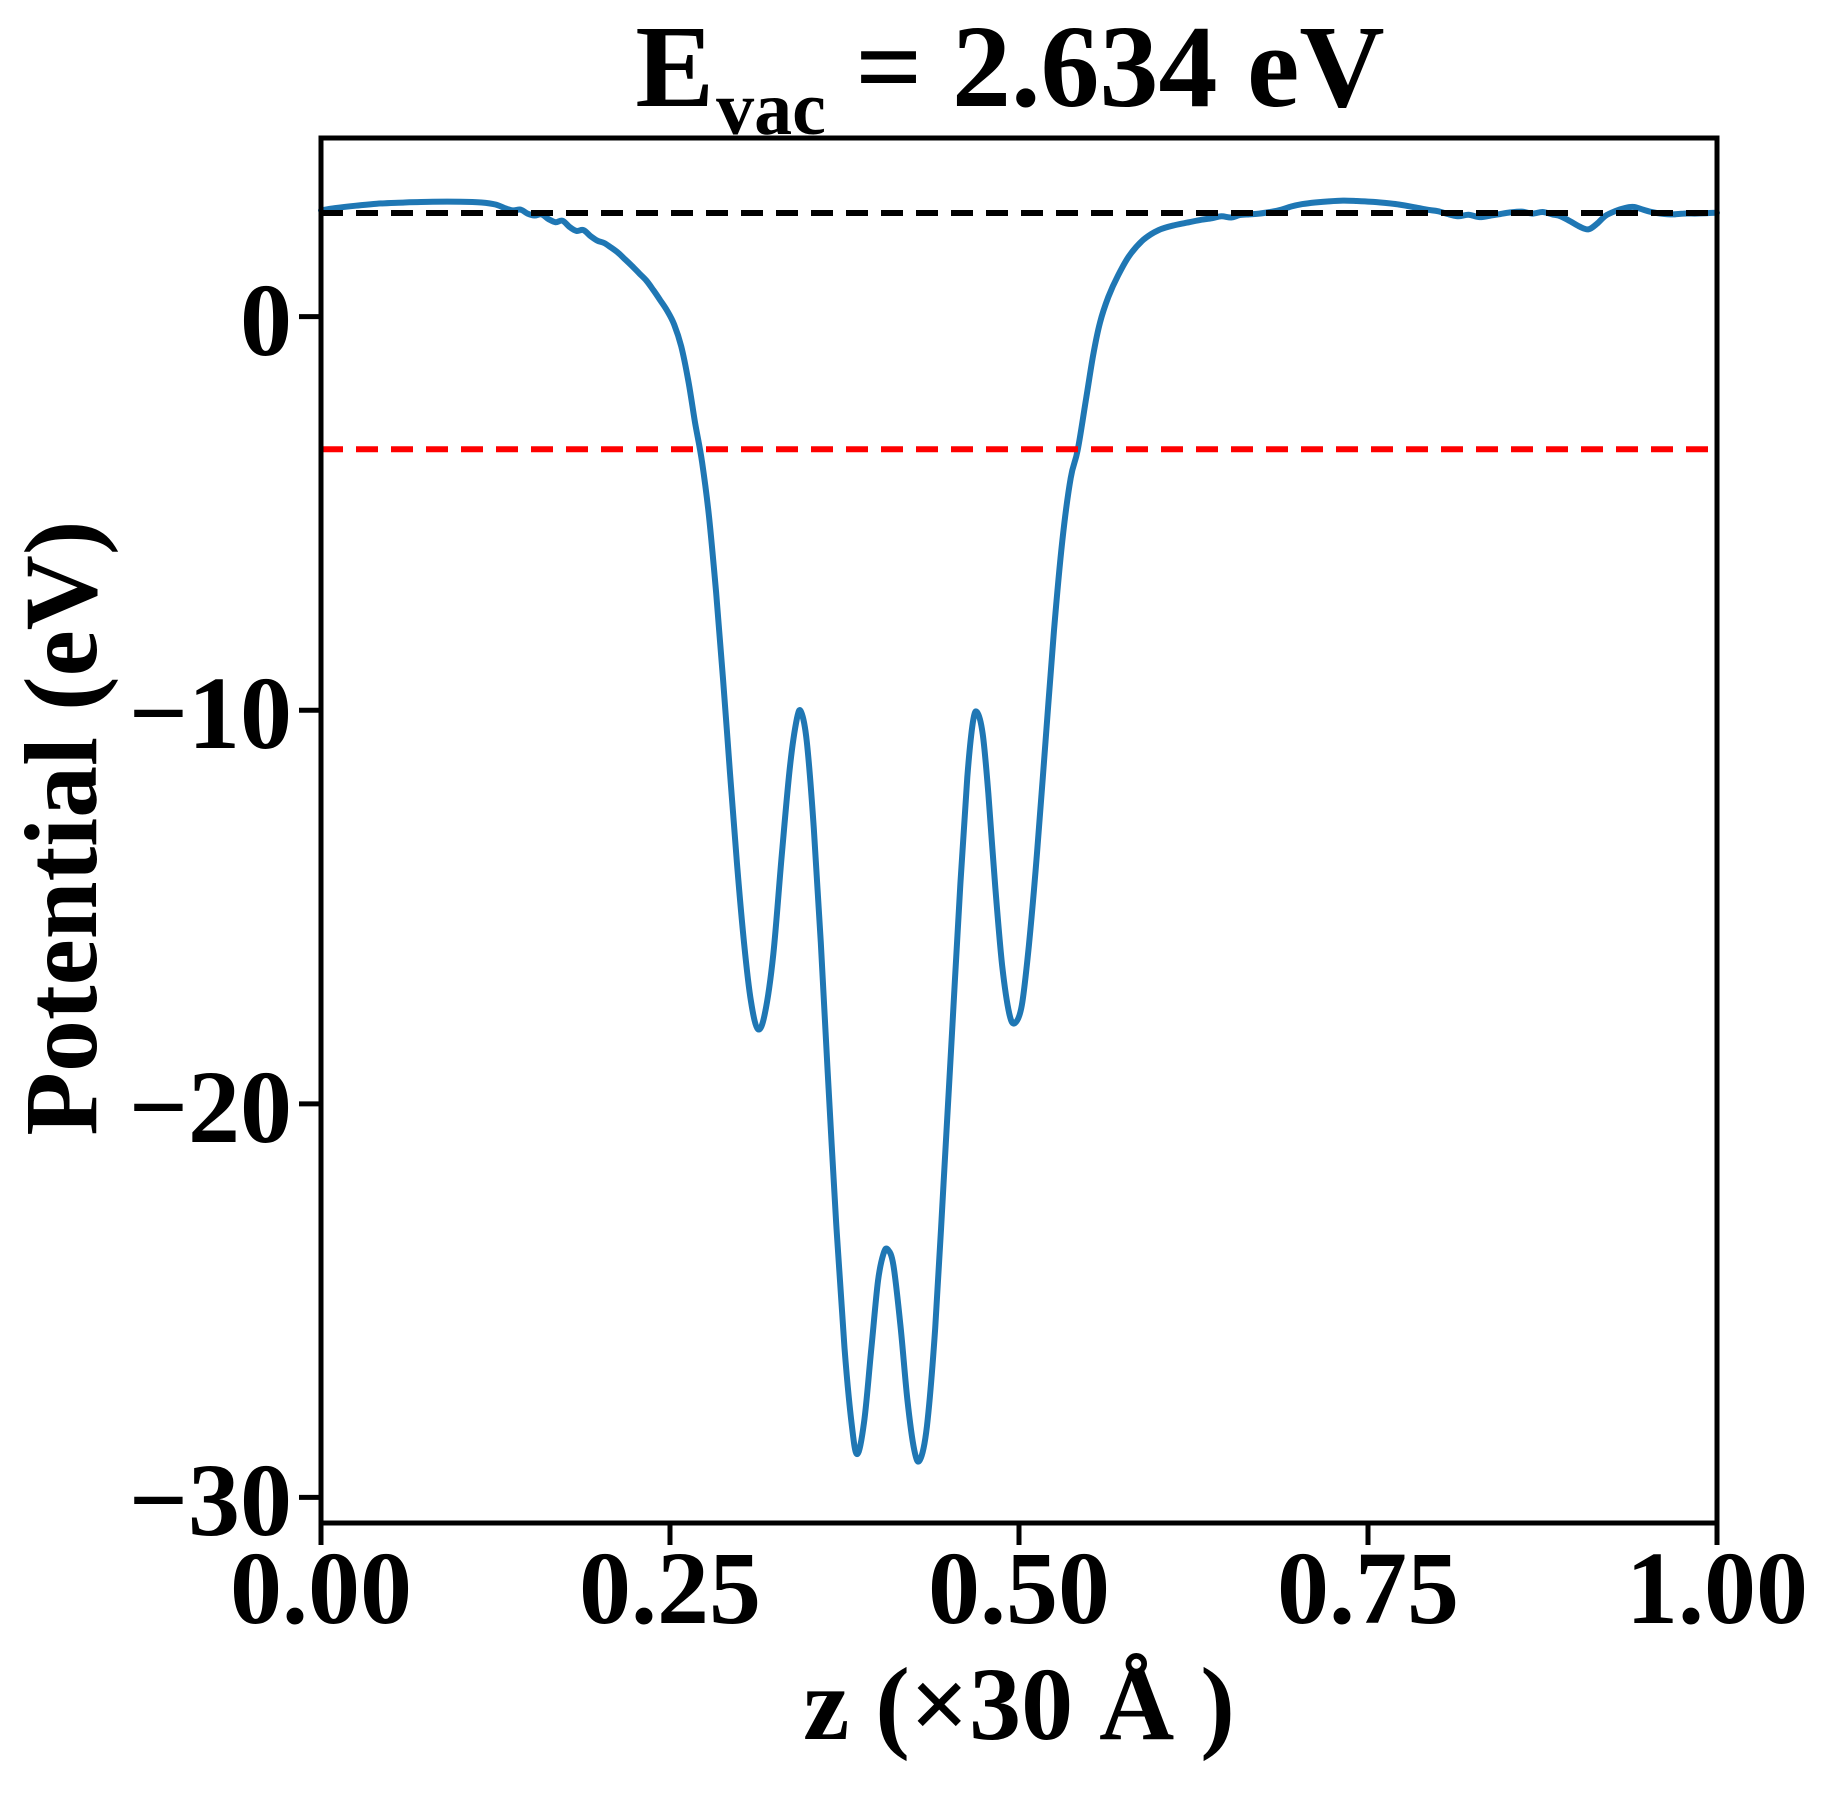  I want to click on title-base: E, so click(675, 66).